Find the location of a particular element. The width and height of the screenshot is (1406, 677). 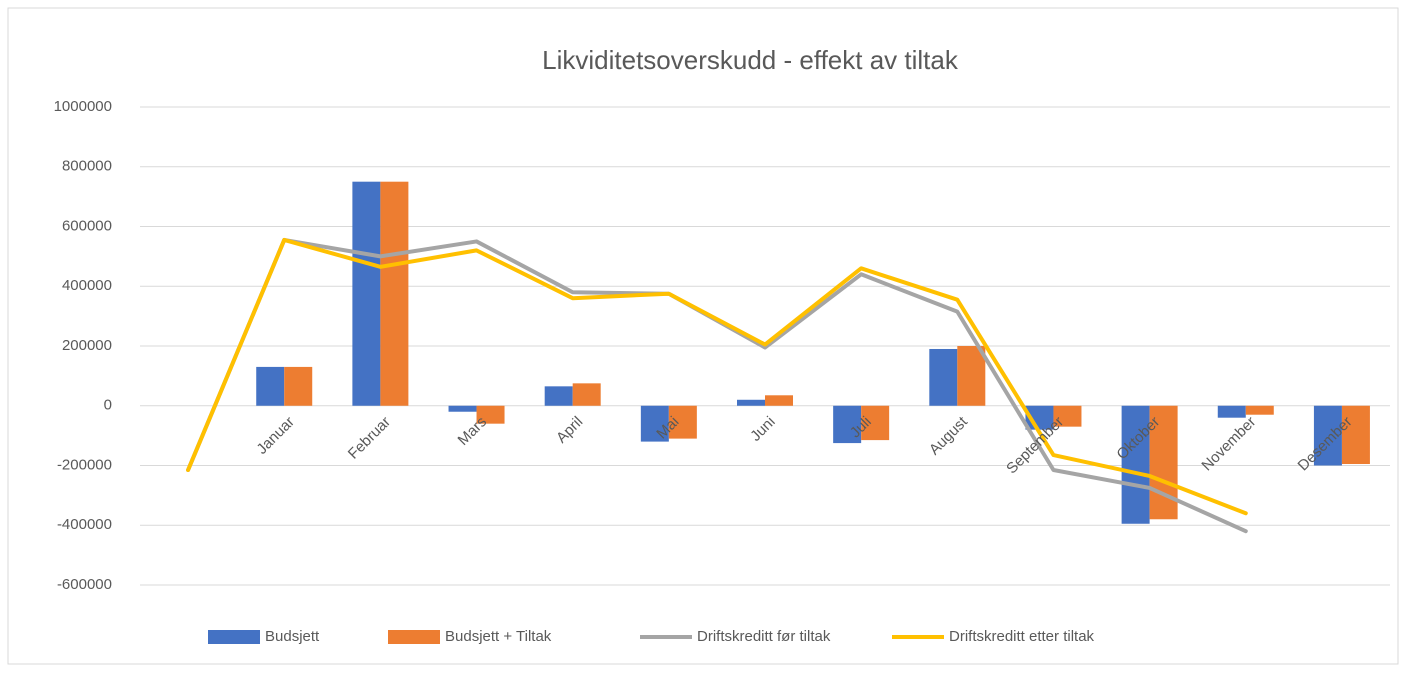

y-tick-label: 0 is located at coordinates (108, 405).